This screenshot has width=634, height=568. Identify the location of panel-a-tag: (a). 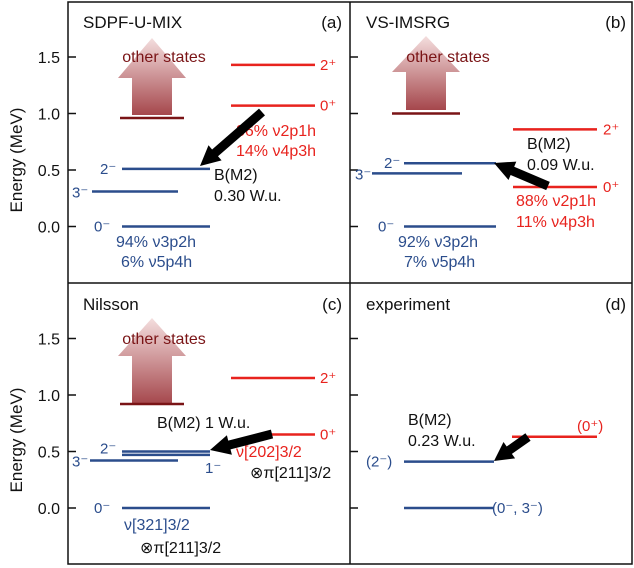
(331, 22).